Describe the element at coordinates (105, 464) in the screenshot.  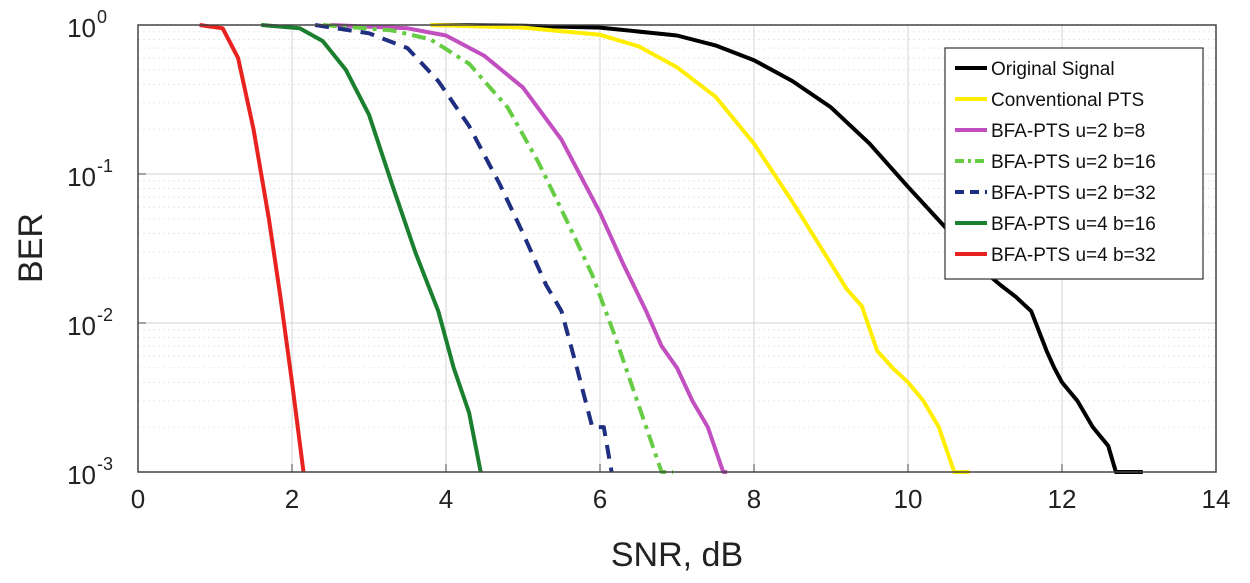
I see `y-tick-exponent: -3` at that location.